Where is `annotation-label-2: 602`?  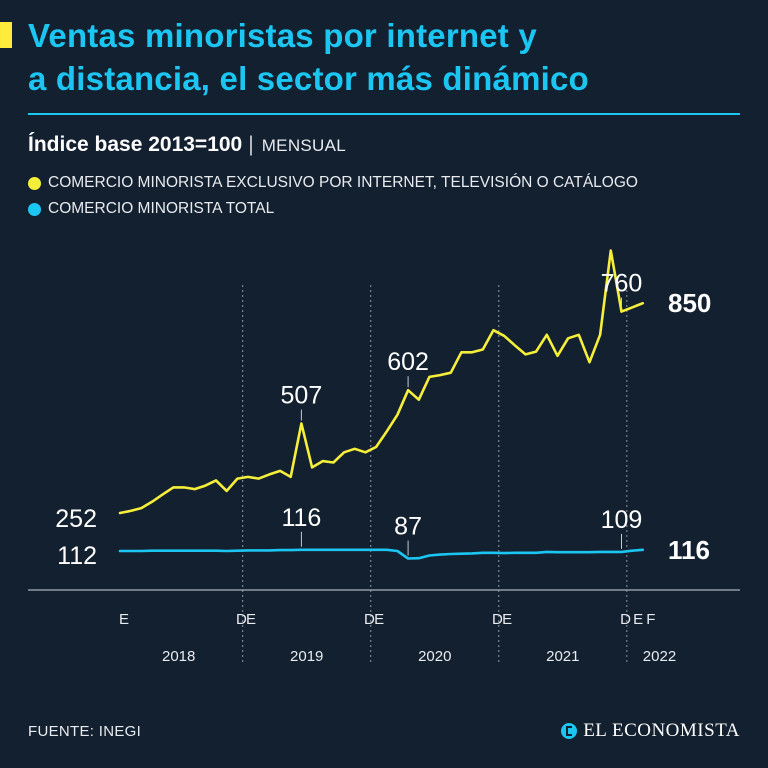 annotation-label-2: 602 is located at coordinates (408, 362).